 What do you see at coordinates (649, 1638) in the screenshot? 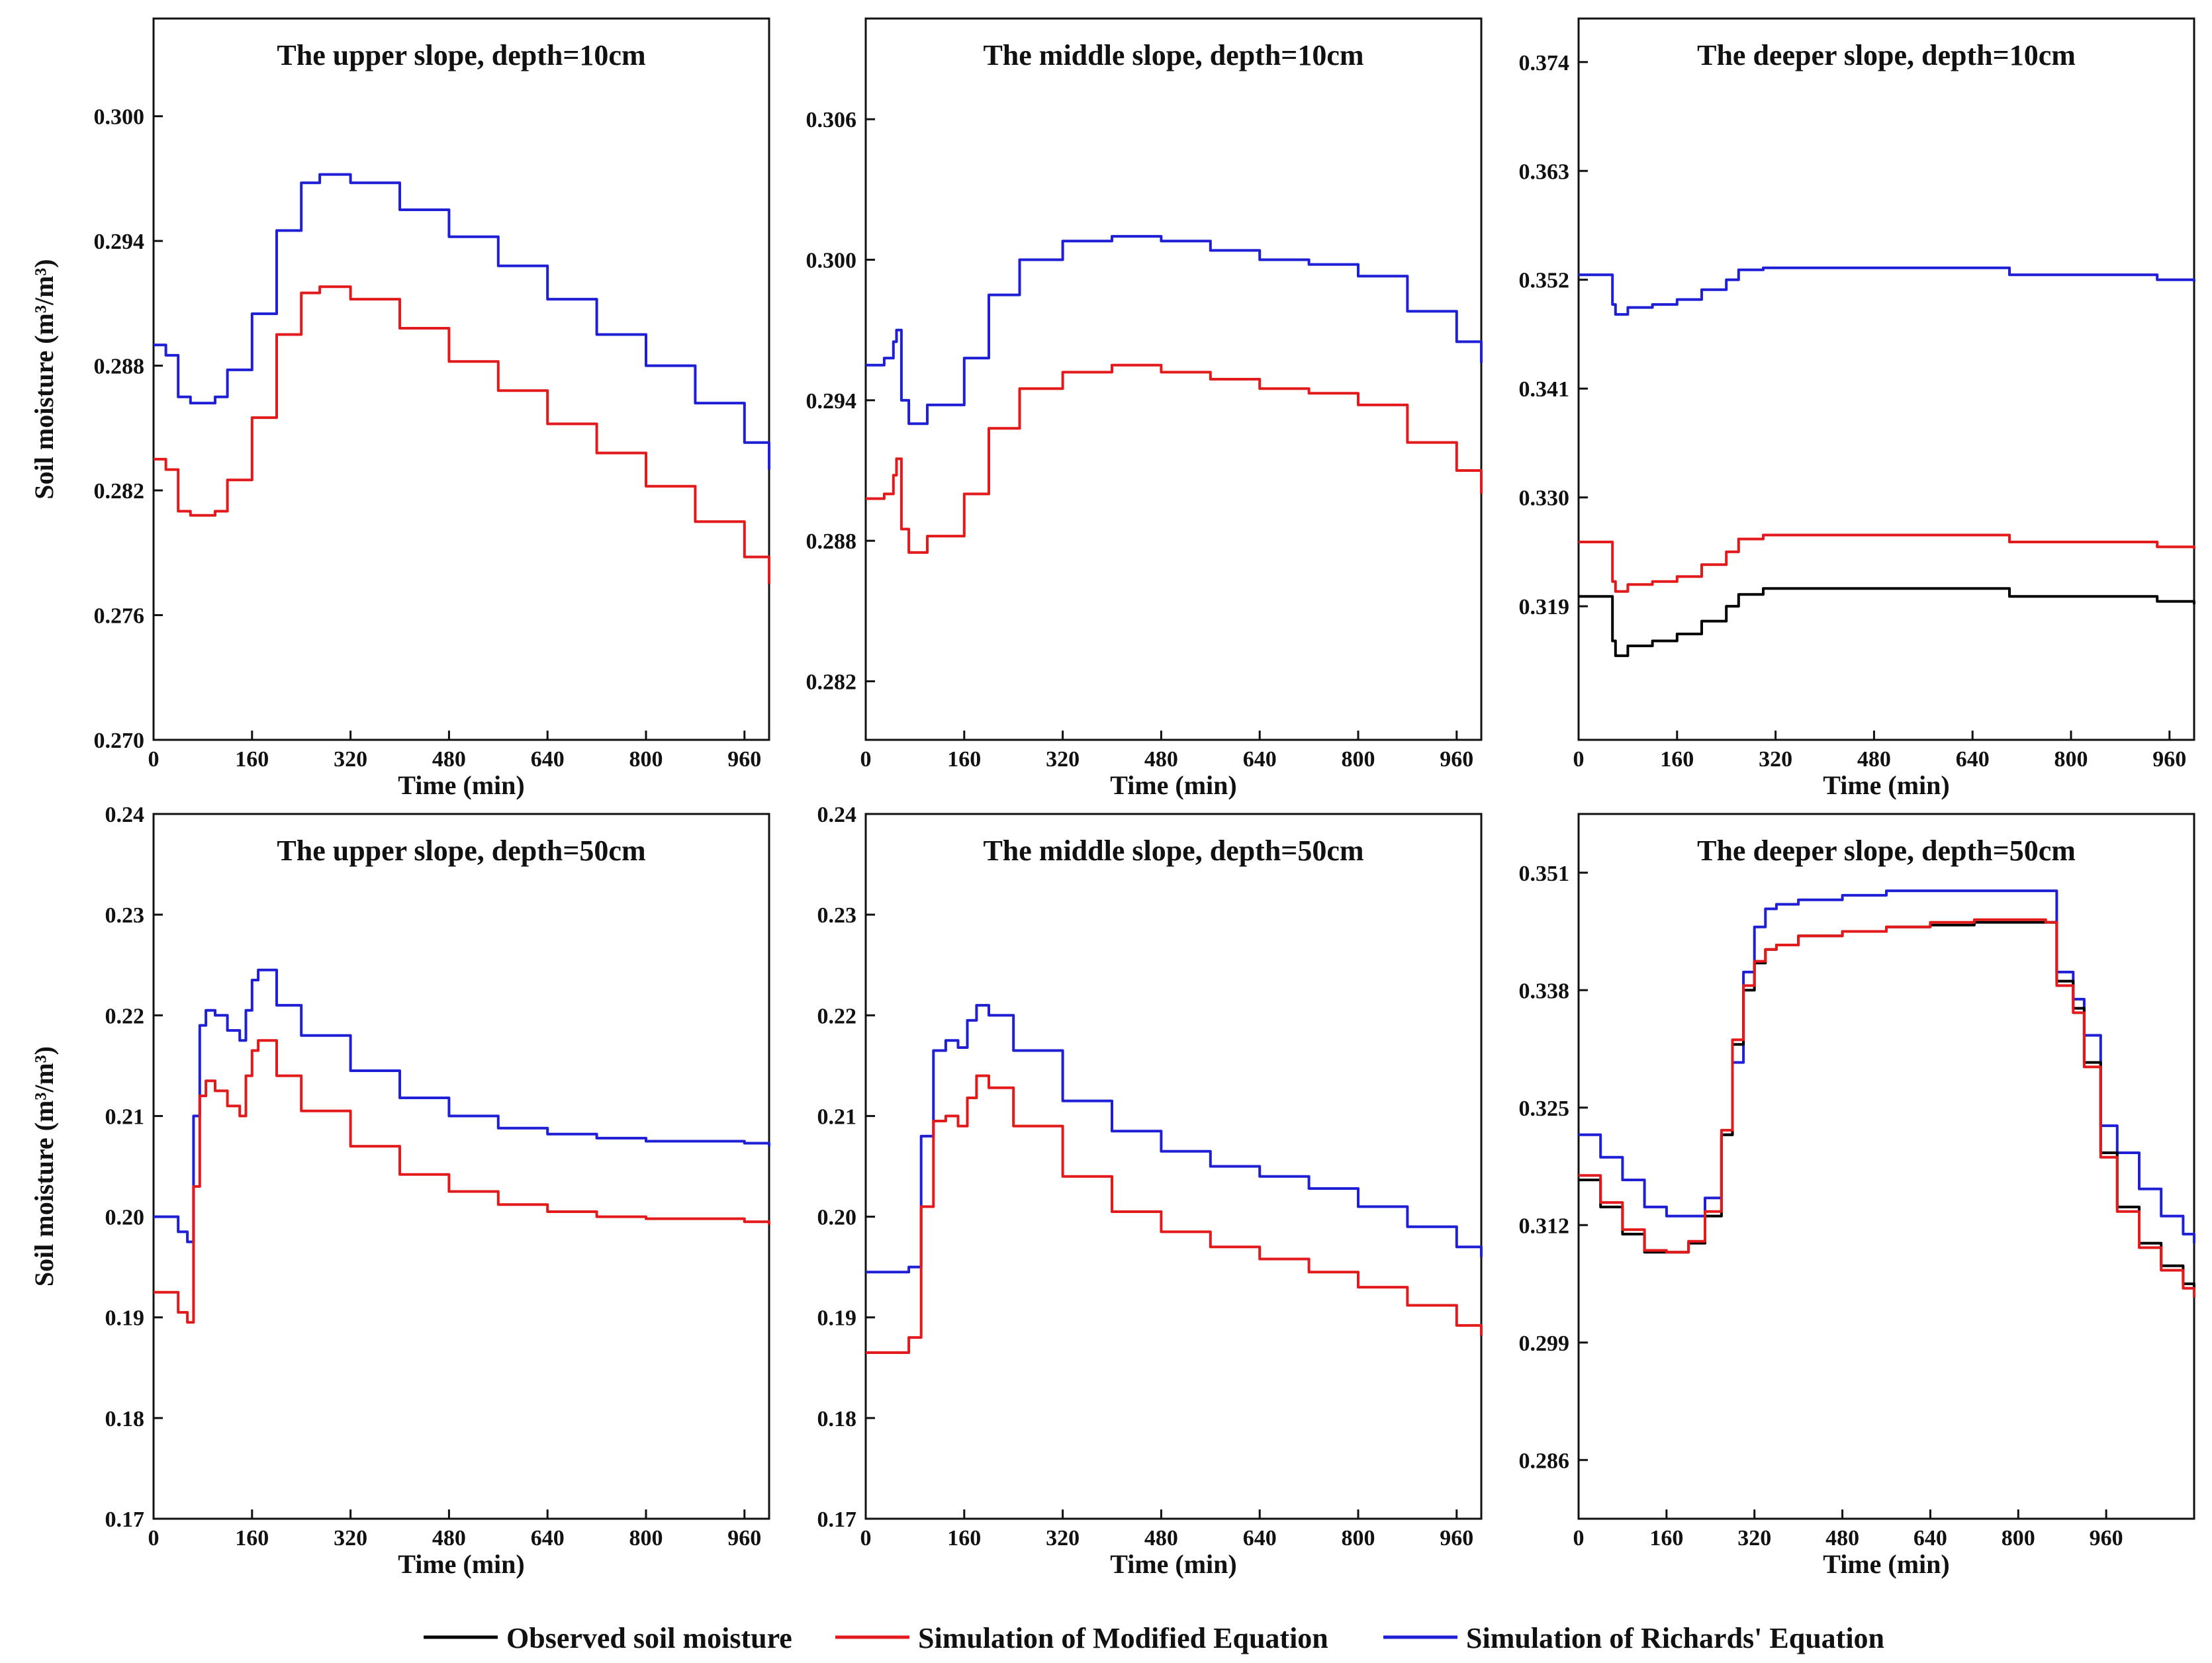
I see `legend-label-observed: Observed soil moisture` at bounding box center [649, 1638].